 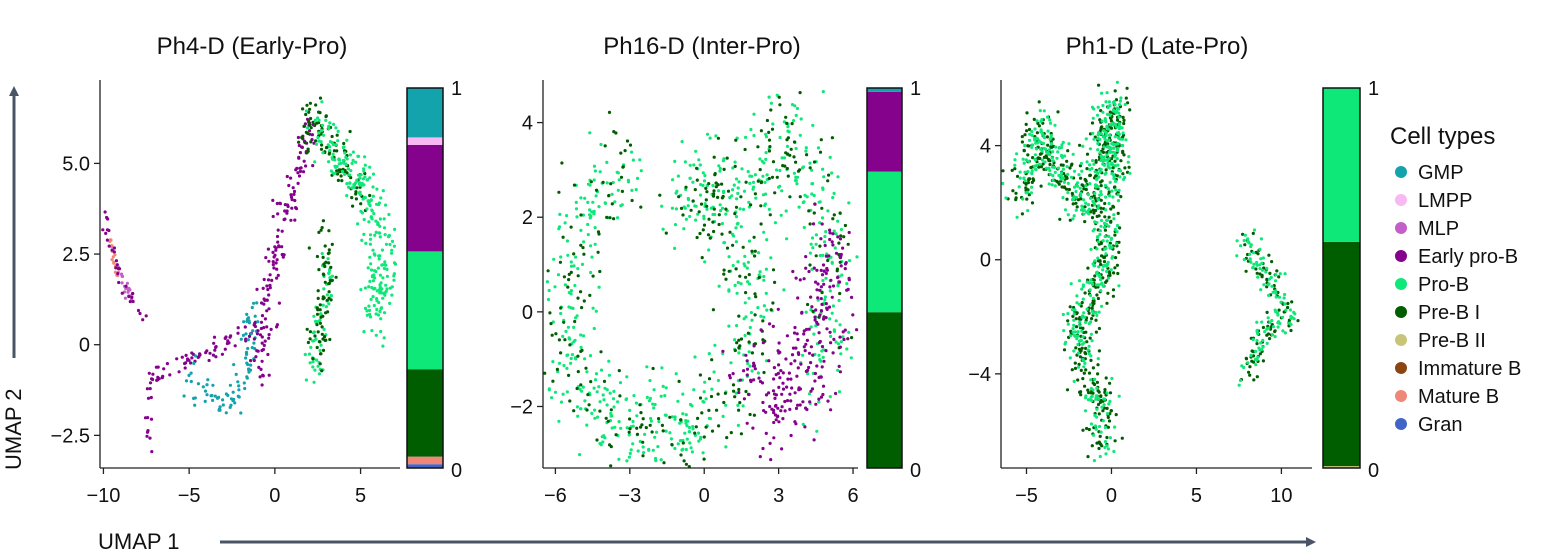 I want to click on x-tick-label: 0, so click(x=274, y=496).